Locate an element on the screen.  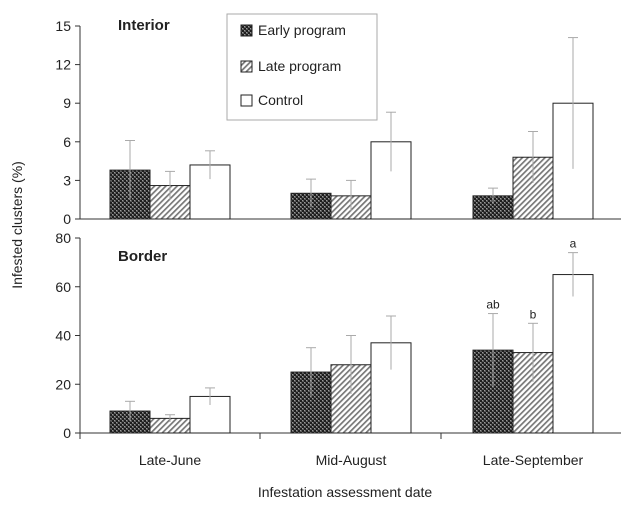
x-tick-label-late-september: Late-September is located at coordinates (533, 460).